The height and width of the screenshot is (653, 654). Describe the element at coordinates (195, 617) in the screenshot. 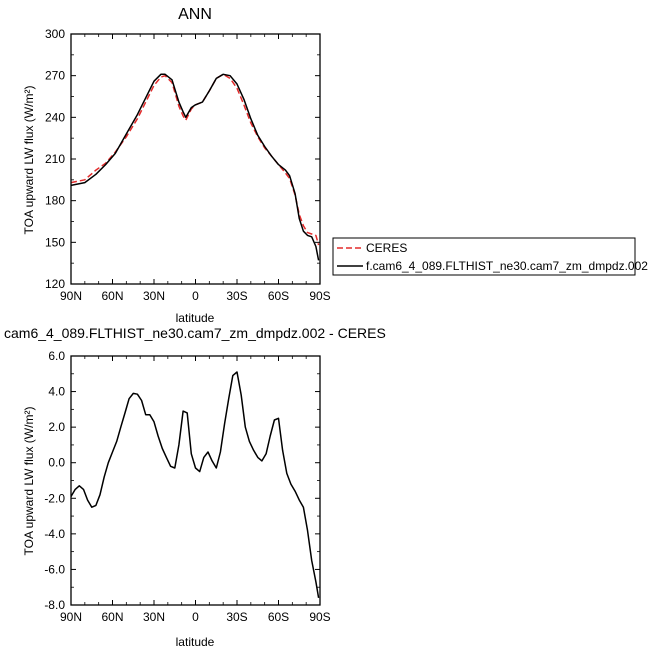

I see `bottom-x-tick-label: 0` at that location.